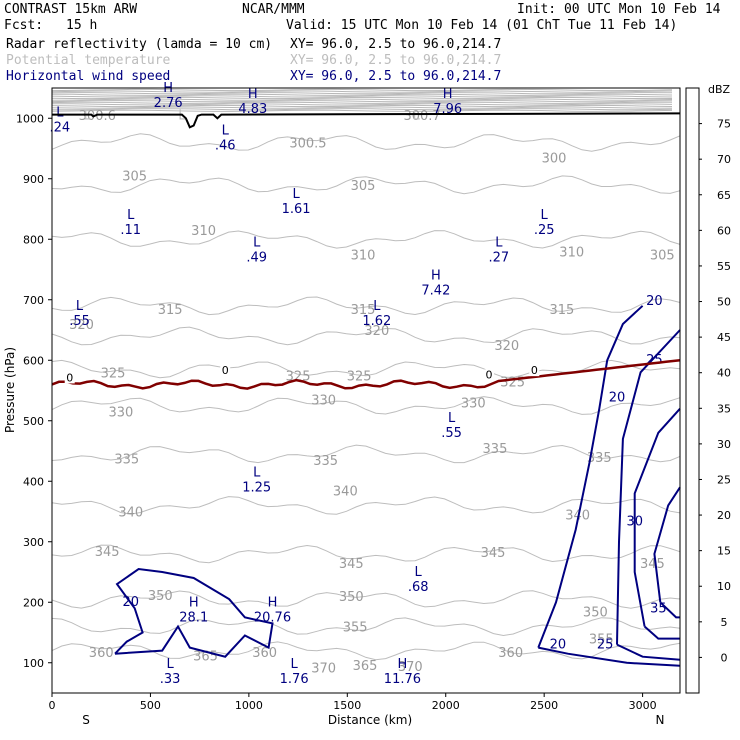  I want to click on colorbar-level: 0, so click(724, 657).